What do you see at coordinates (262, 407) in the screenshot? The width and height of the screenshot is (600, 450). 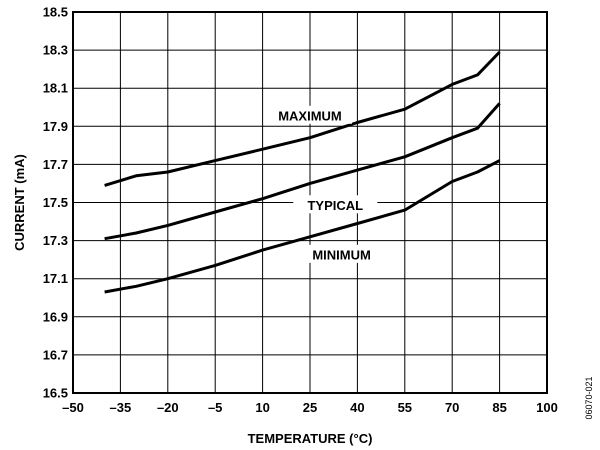 I see `x-tick-label: 10` at bounding box center [262, 407].